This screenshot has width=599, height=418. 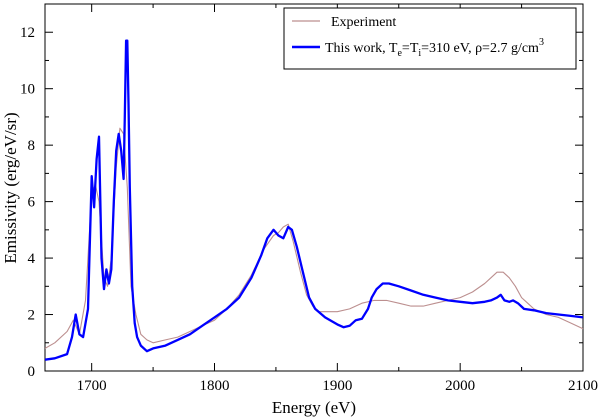 I want to click on legend-label-model: This work, Te=Ti=310 eV, ρ=2.7 g/cm3, so click(x=434, y=48).